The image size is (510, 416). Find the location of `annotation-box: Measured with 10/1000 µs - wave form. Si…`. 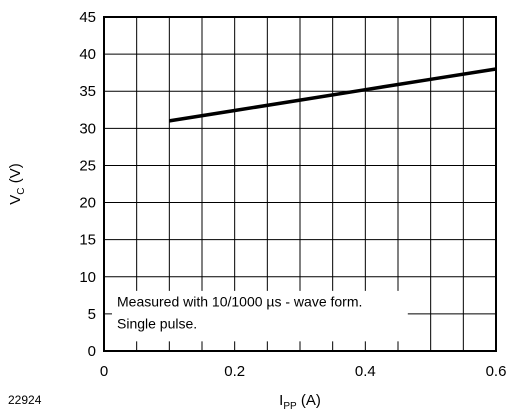

annotation-box: Measured with 10/1000 µs - wave form. Si… is located at coordinates (260, 316).